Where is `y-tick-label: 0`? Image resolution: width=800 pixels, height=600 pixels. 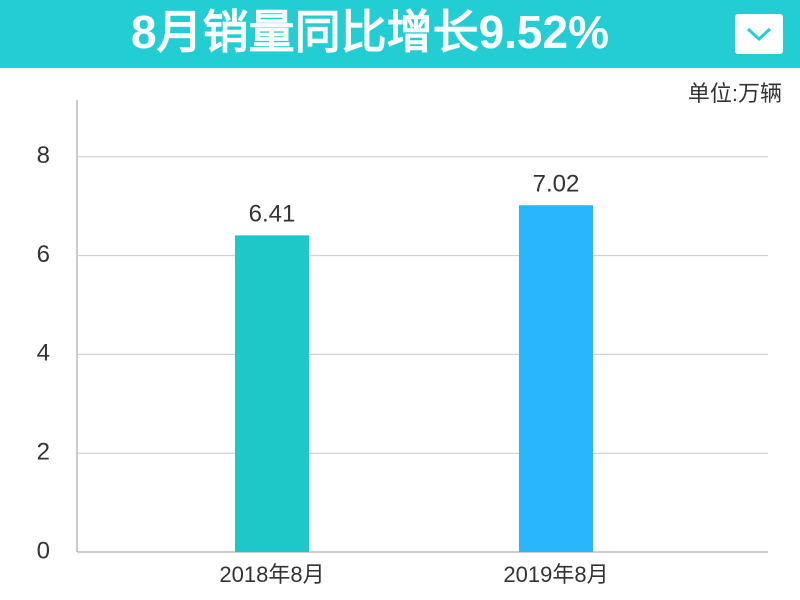
y-tick-label: 0 is located at coordinates (43, 550).